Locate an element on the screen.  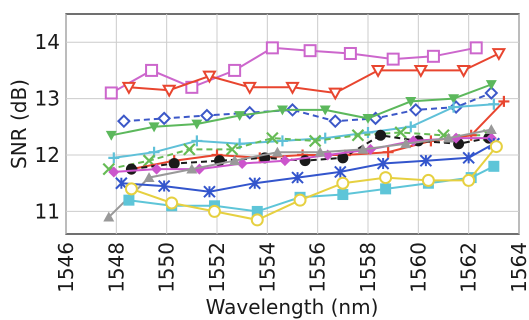
y-axis-title: SNR (dB) is located at coordinates (19, 124).